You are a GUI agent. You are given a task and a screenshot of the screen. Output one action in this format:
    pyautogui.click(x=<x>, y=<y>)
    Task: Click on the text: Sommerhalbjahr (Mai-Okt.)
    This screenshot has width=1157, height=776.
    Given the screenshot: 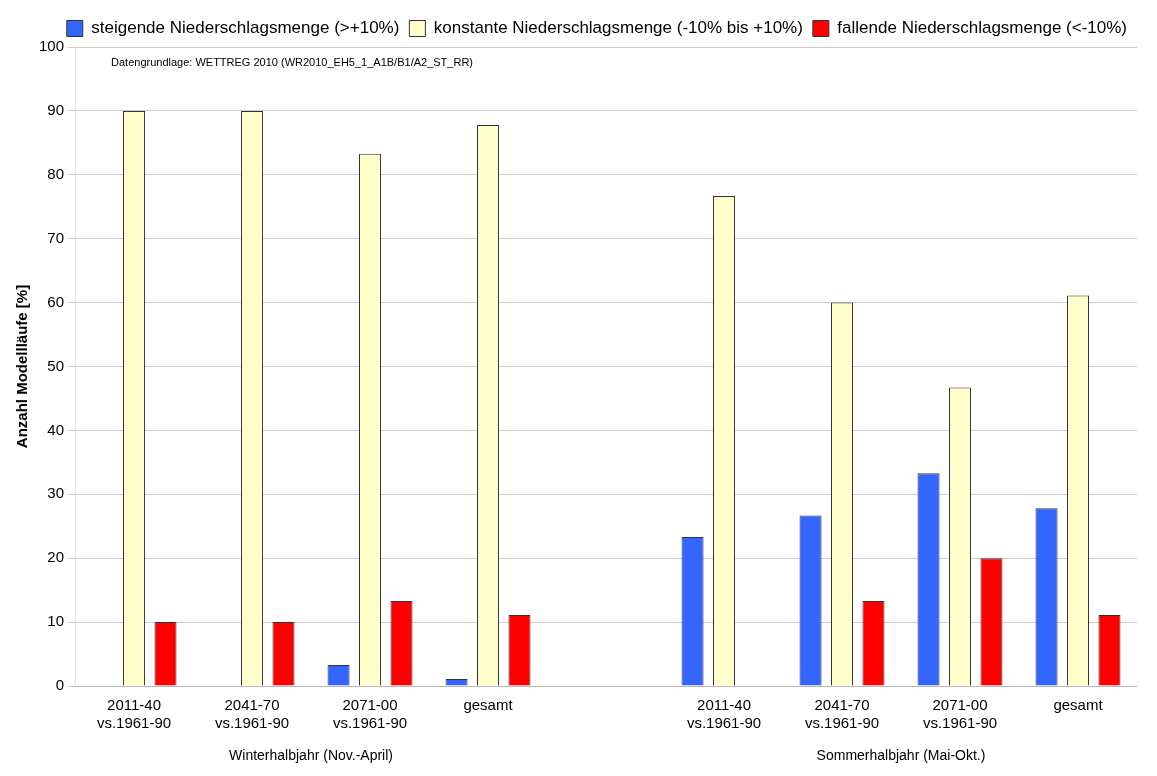 What is the action you would take?
    pyautogui.click(x=901, y=754)
    